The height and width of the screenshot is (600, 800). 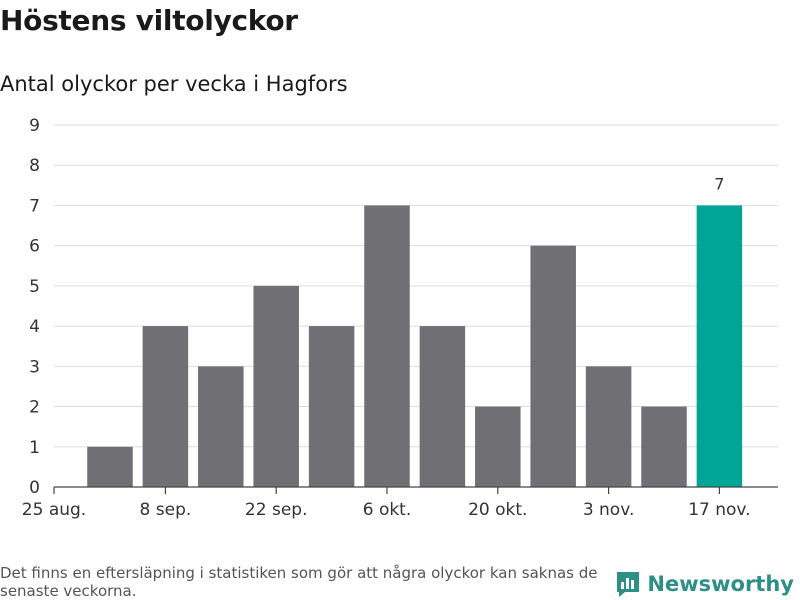 What do you see at coordinates (719, 183) in the screenshot?
I see `data-label: 7` at bounding box center [719, 183].